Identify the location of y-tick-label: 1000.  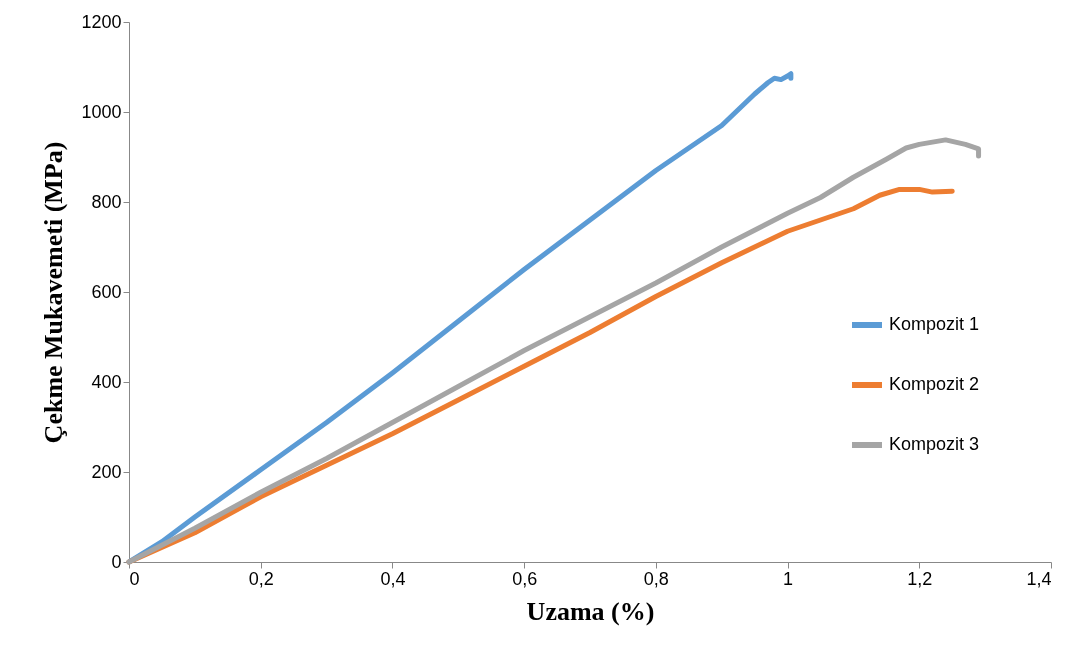
(101, 111).